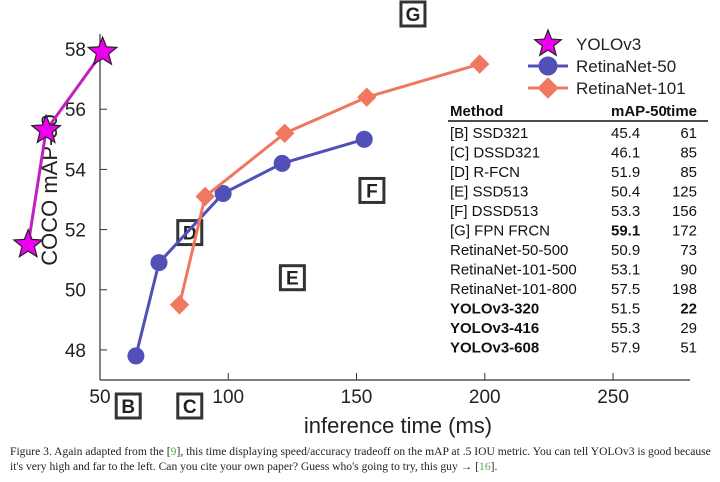 The height and width of the screenshot is (482, 720). I want to click on table-cell-method: YOLOv3-608, so click(494, 348).